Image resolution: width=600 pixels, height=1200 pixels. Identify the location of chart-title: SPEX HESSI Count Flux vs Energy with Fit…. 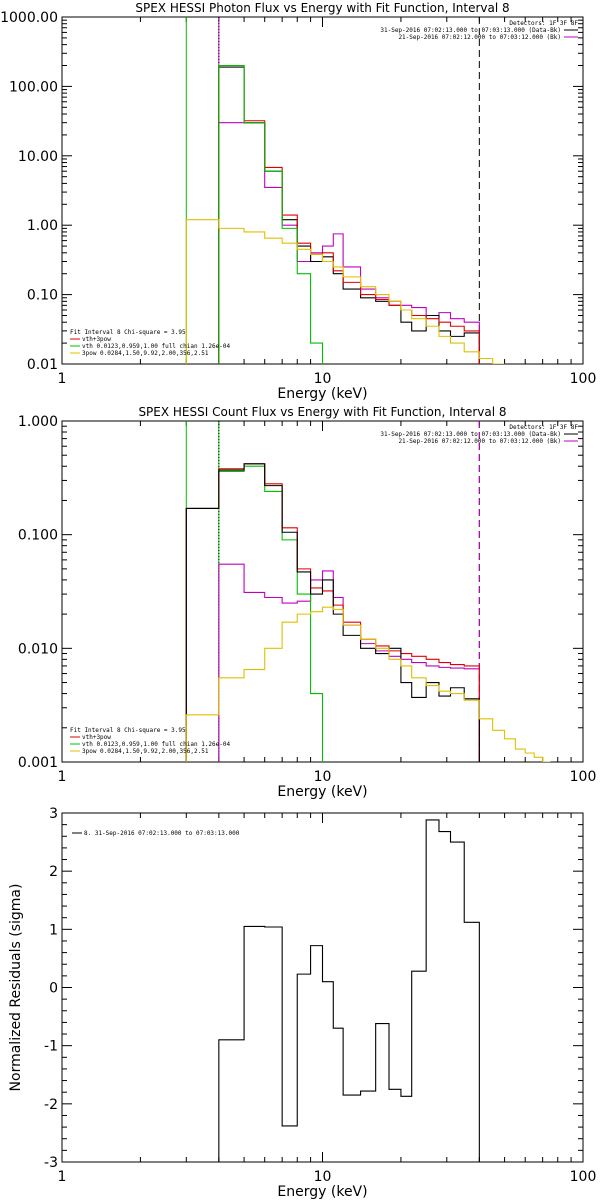
(322, 412).